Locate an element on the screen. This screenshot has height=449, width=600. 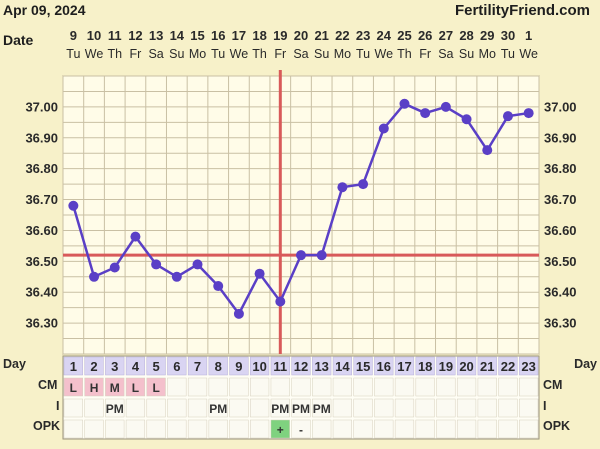
day-number: 16 is located at coordinates (384, 366).